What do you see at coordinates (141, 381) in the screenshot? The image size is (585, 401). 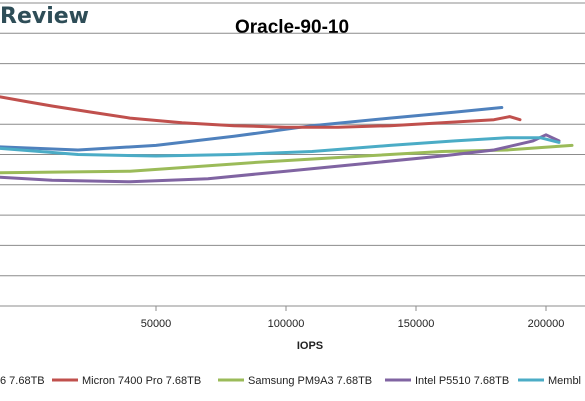 I see `legend-label: Micron 7400 Pro 7.68TB` at bounding box center [141, 381].